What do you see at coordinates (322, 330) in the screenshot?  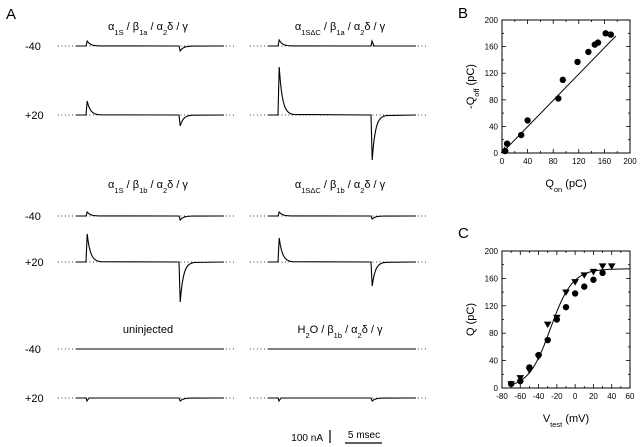 I see `text-part: O / β` at bounding box center [322, 330].